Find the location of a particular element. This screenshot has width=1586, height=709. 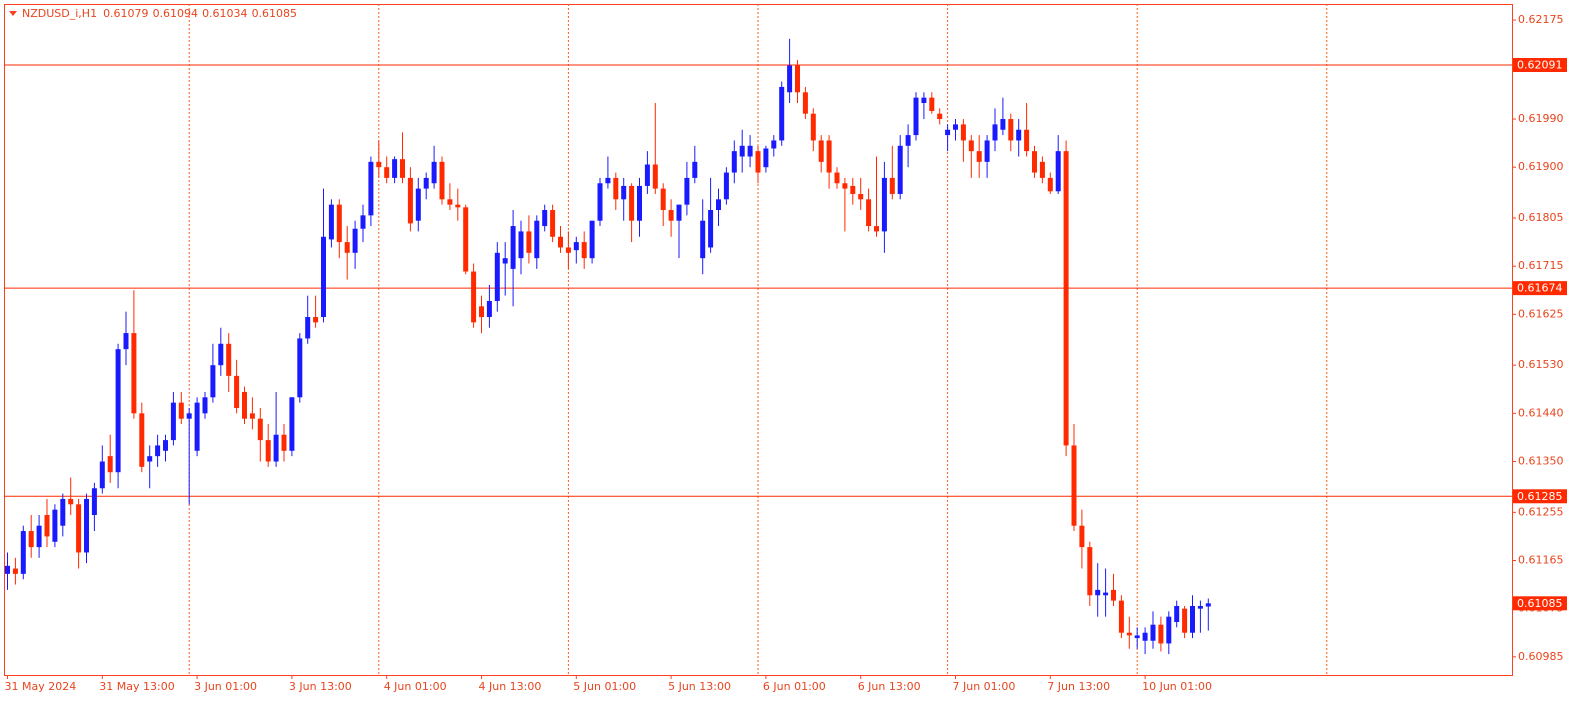

x-tick-label: 31 May 2024 is located at coordinates (41, 686).